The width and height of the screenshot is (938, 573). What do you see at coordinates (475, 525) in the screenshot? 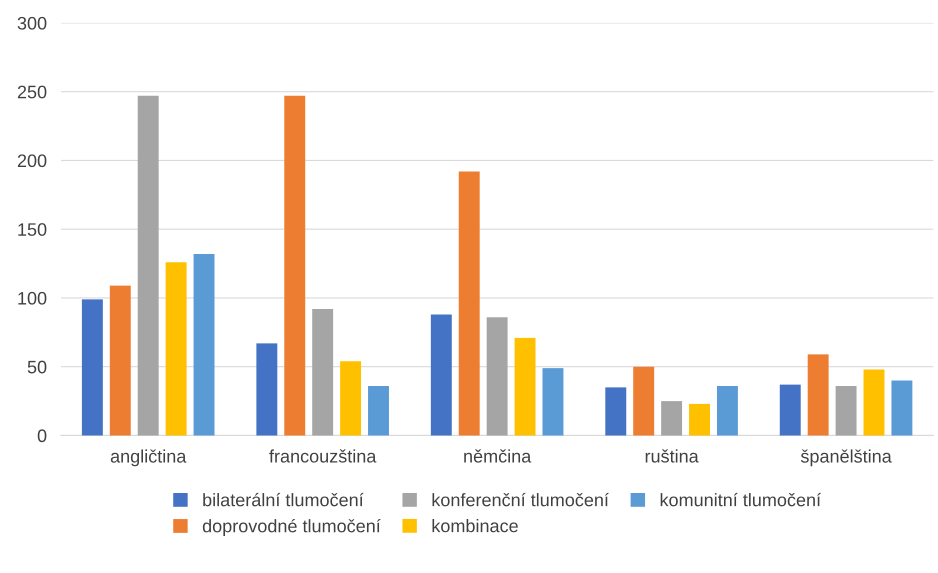
I see `legend-label: kombinace` at bounding box center [475, 525].